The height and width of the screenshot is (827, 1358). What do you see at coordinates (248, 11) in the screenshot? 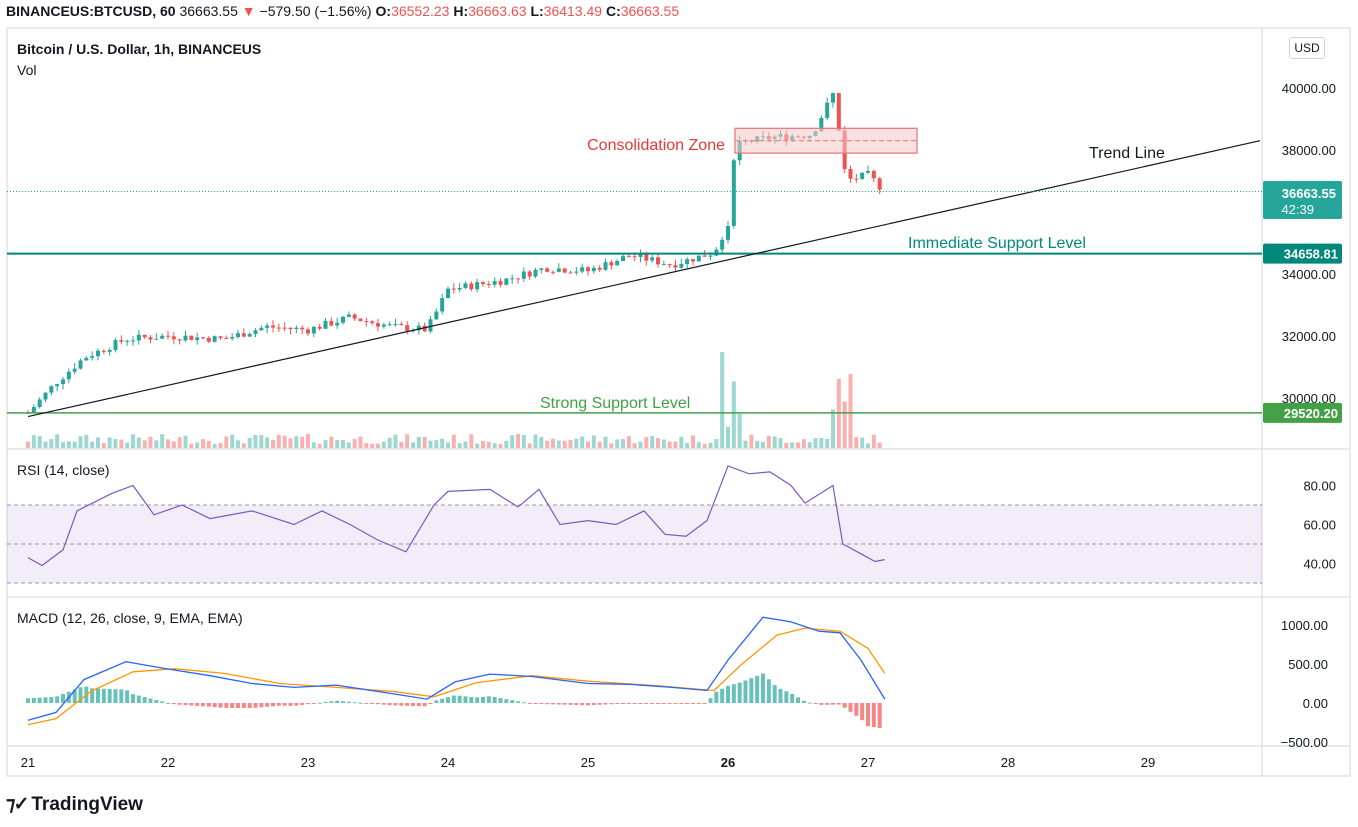
I see `down-arrow-icon: ▼` at bounding box center [248, 11].